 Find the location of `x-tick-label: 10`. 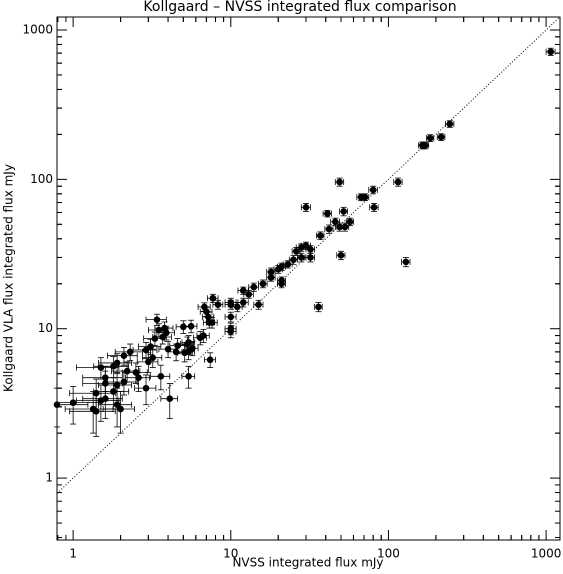

x-tick-label: 10 is located at coordinates (230, 554).